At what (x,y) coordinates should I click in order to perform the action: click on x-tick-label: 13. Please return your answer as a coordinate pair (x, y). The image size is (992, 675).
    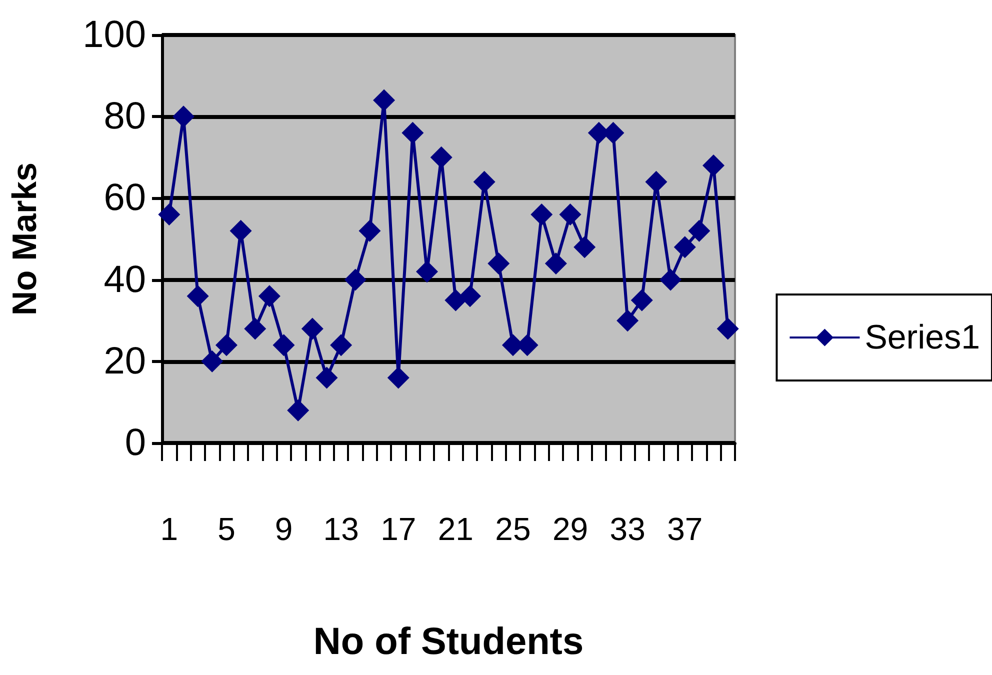
    Looking at the image, I should click on (341, 529).